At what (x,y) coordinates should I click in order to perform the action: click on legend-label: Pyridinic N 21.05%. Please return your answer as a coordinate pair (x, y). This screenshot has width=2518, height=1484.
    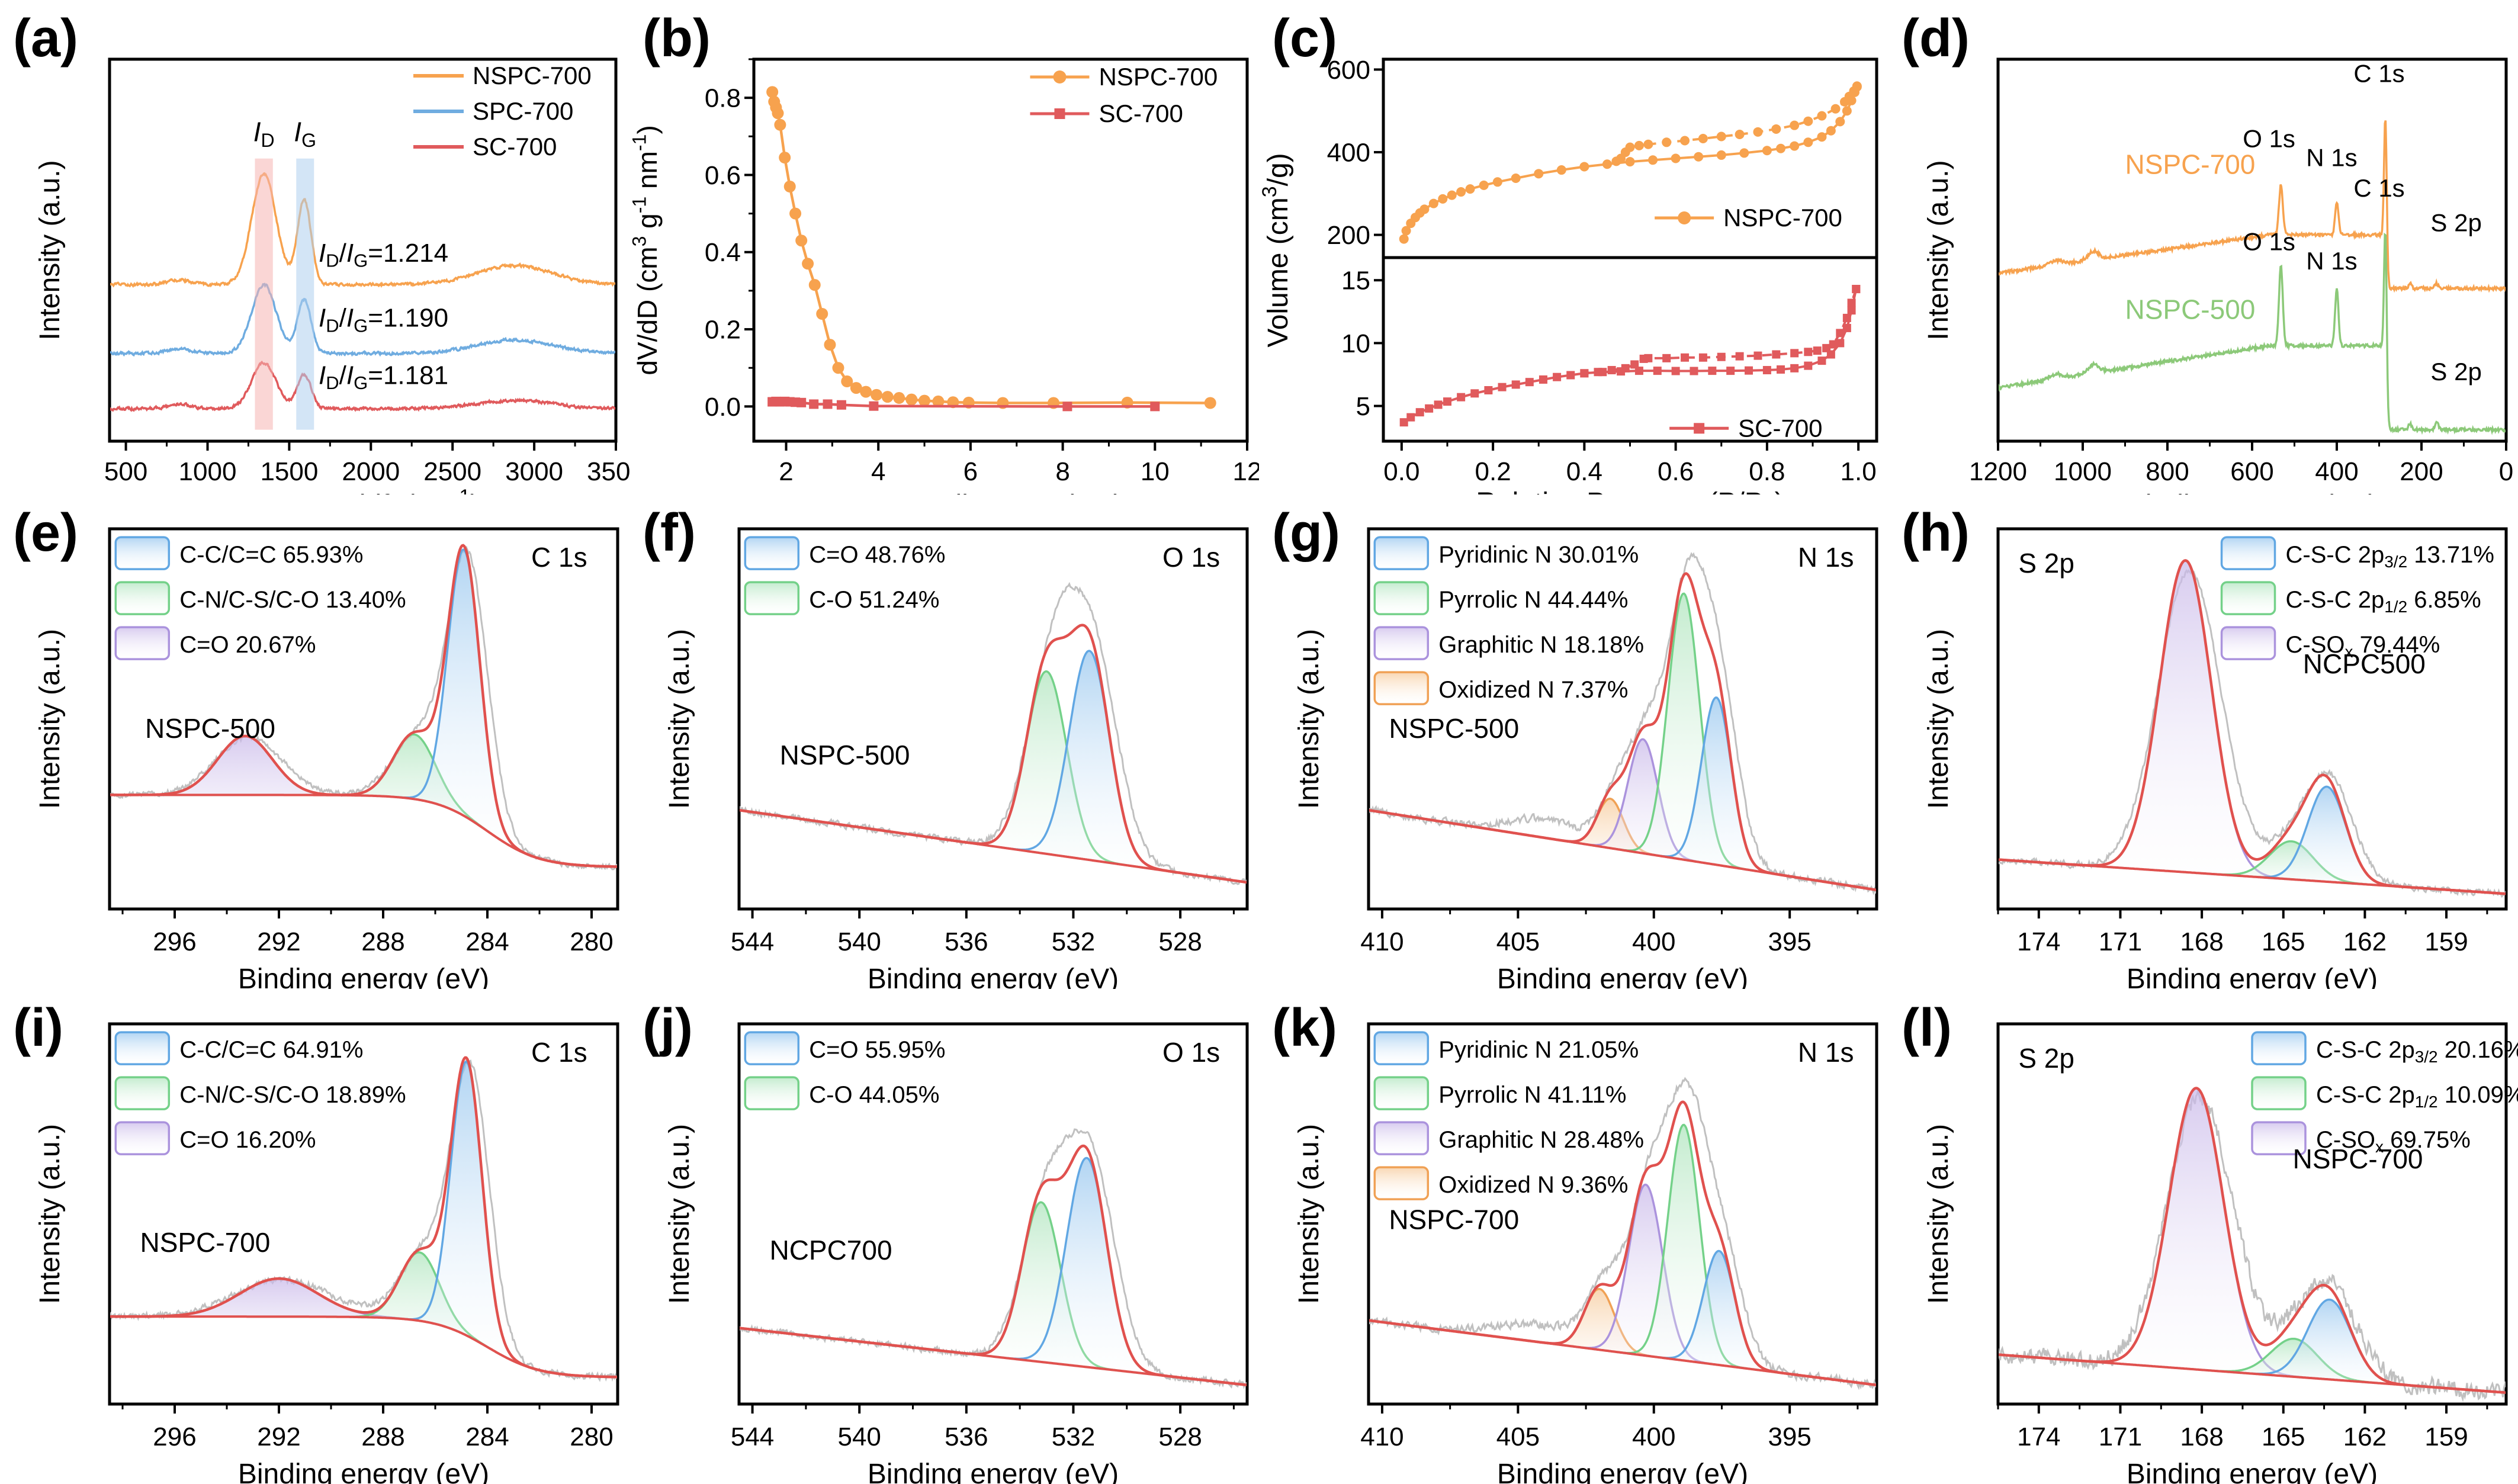
    Looking at the image, I should click on (1538, 1050).